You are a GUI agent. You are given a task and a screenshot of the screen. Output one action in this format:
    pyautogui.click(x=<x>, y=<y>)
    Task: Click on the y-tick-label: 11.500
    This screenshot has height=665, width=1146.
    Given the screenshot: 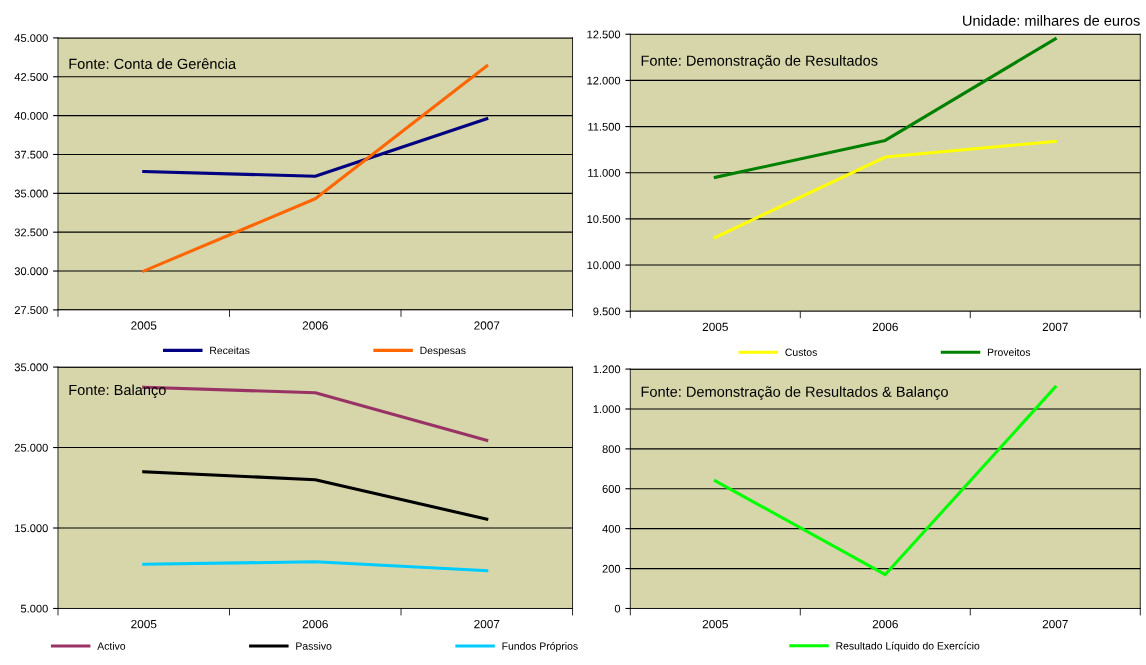 What is the action you would take?
    pyautogui.click(x=604, y=126)
    